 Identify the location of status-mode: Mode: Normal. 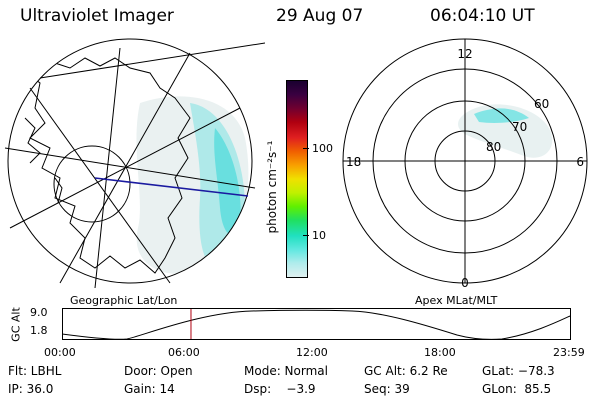
(286, 371).